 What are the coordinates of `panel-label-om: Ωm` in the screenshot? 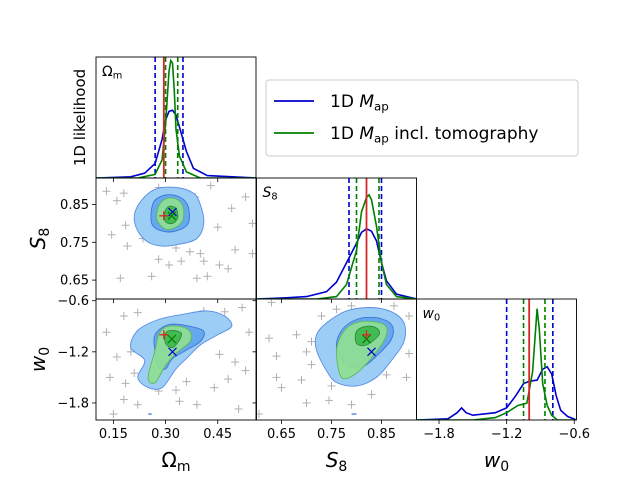 It's located at (112, 73).